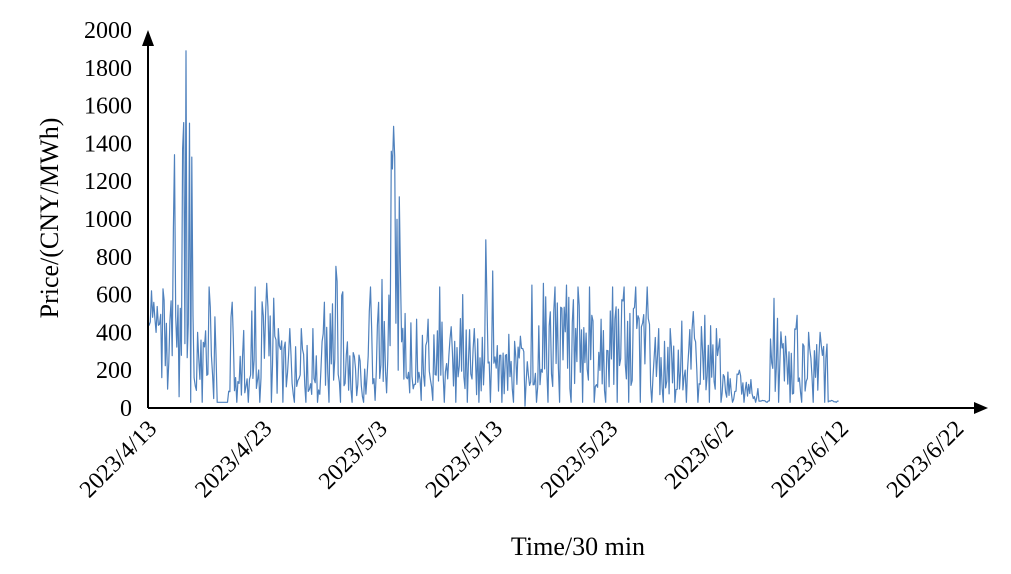 This screenshot has height=574, width=1011. What do you see at coordinates (148, 38) in the screenshot?
I see `y-axis-arrow-icon` at bounding box center [148, 38].